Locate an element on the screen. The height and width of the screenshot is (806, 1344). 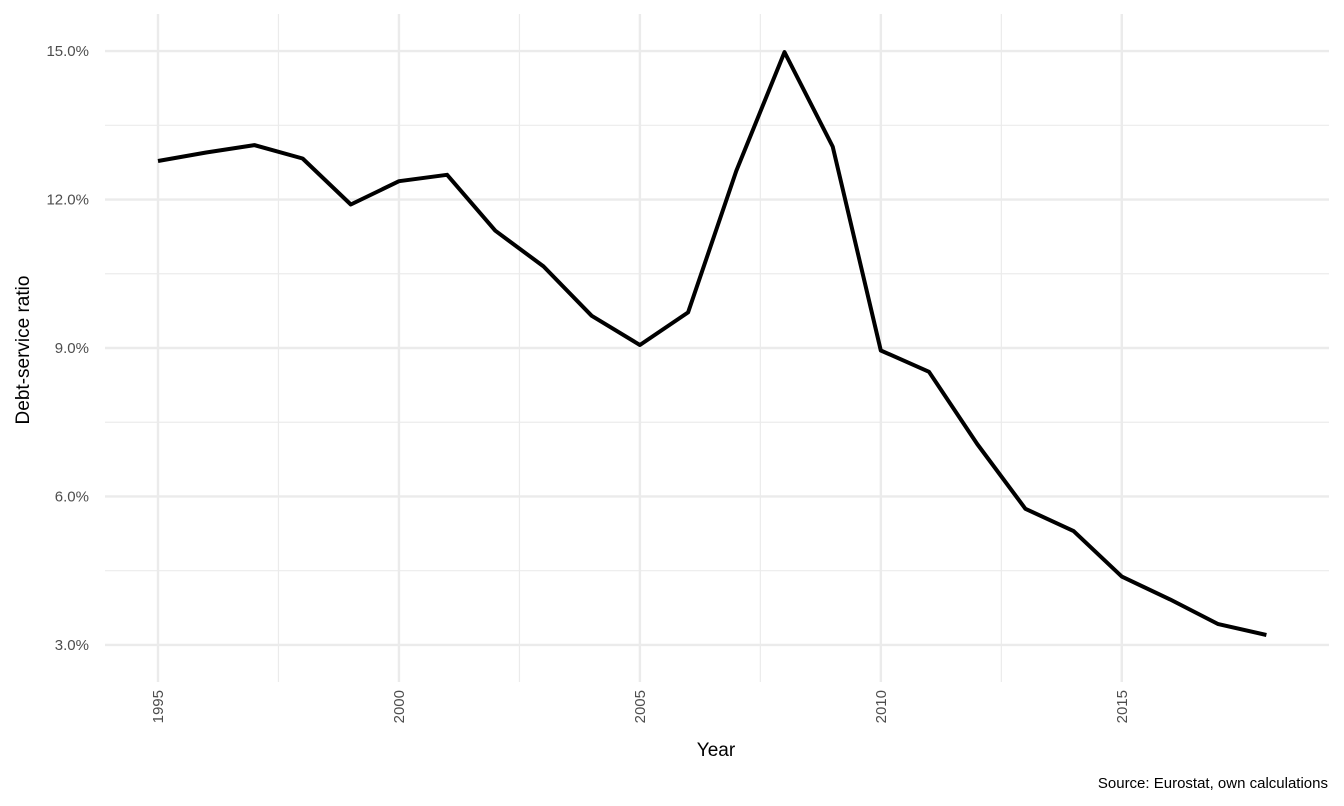
y-tick-label: 15.0% is located at coordinates (67, 51).